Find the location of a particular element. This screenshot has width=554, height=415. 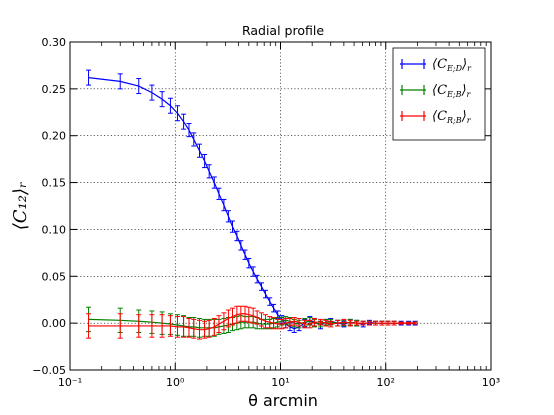

y-axis-label: ⟨C₁₂⟩ᵣ is located at coordinates (20, 206).